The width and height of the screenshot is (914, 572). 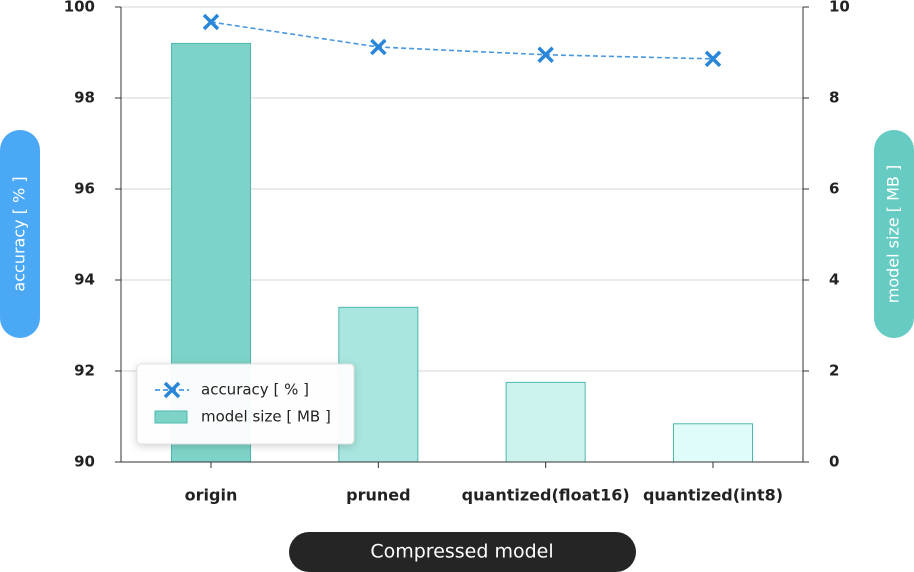 I want to click on y-axis-label: accuracy [ % ], so click(x=19, y=233).